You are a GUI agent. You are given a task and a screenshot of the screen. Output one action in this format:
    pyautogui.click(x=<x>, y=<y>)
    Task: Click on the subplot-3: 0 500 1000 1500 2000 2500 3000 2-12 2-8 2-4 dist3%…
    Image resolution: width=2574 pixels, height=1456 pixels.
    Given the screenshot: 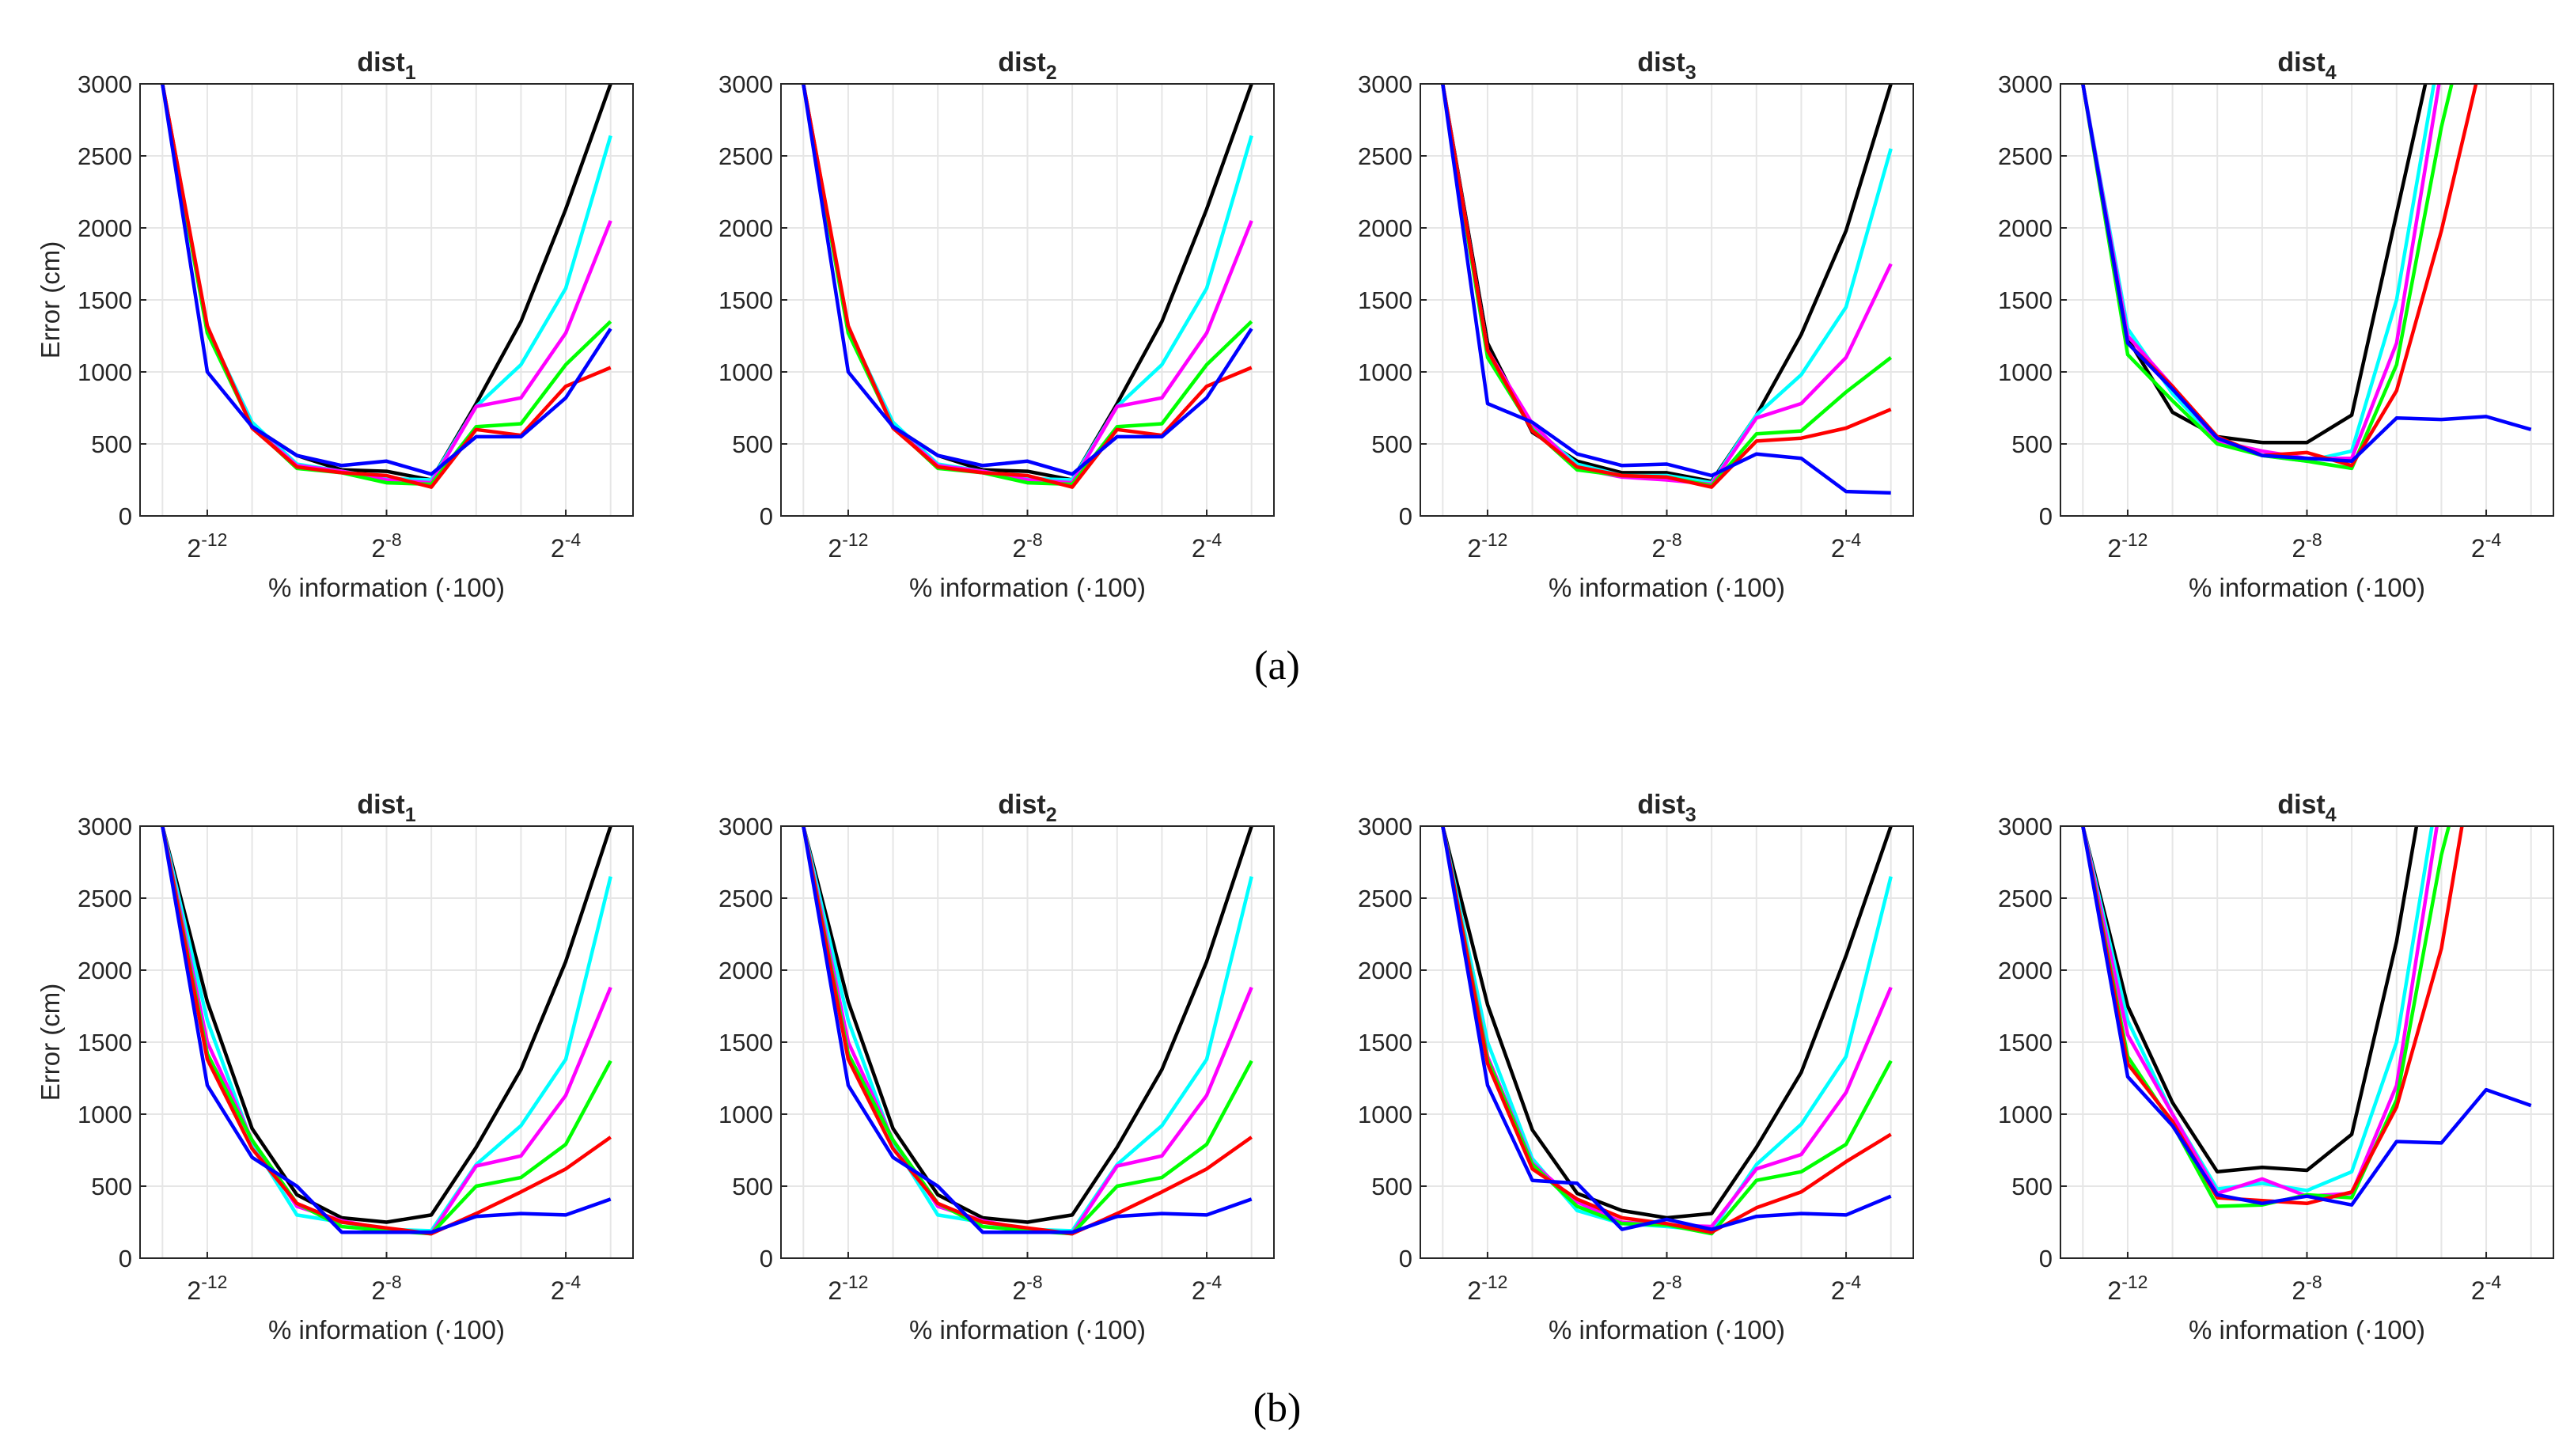 What is the action you would take?
    pyautogui.click(x=1636, y=324)
    